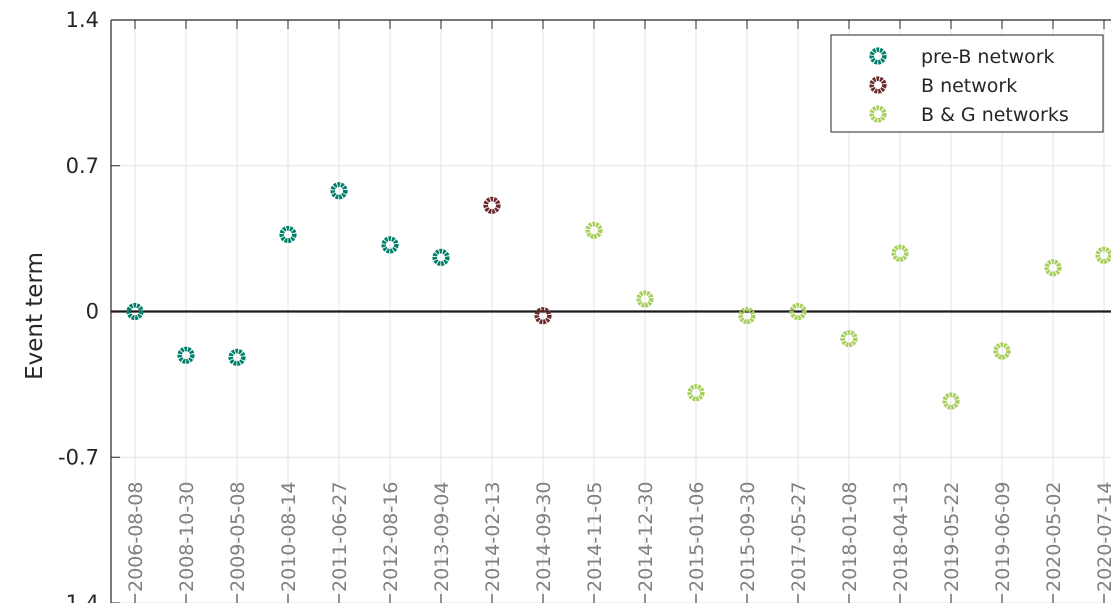 The height and width of the screenshot is (603, 1111). I want to click on y-tick-label: 1.4, so click(82, 20).